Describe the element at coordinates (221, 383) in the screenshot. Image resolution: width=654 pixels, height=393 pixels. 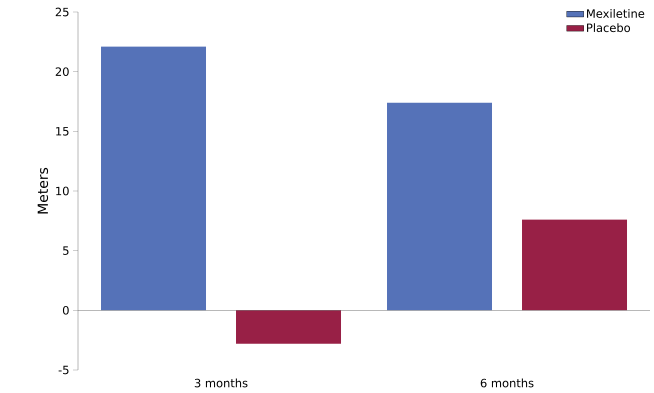
I see `x-tick-label: 3 months` at that location.